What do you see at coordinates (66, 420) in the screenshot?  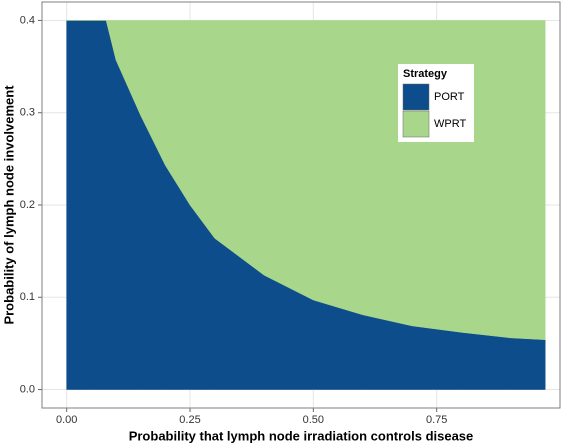 I see `x-tick-label: 0.00` at bounding box center [66, 420].